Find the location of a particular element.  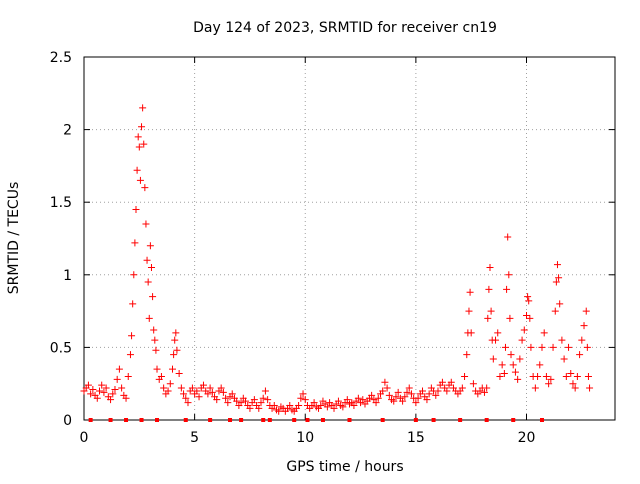

x-tick-label: 5 is located at coordinates (194, 438).